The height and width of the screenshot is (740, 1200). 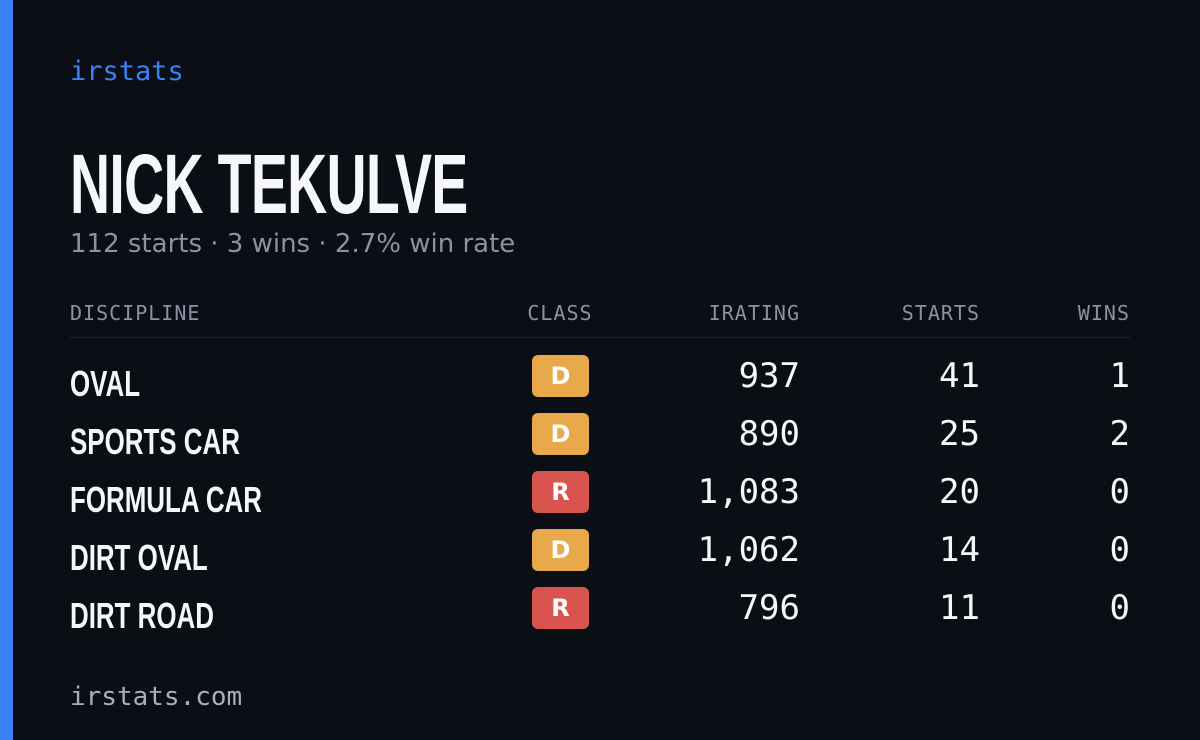 I want to click on discipline: OVAL, so click(x=105, y=383).